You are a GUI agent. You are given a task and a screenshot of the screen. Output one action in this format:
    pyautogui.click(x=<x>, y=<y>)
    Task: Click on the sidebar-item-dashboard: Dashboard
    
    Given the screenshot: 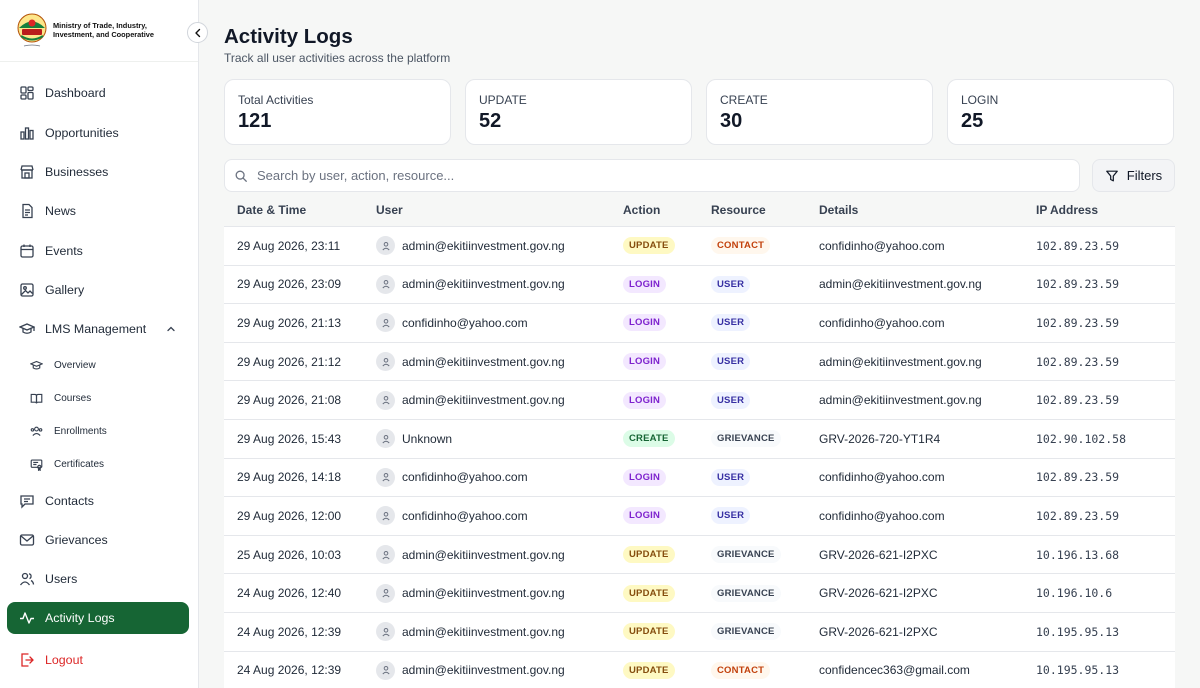 What is the action you would take?
    pyautogui.click(x=98, y=93)
    